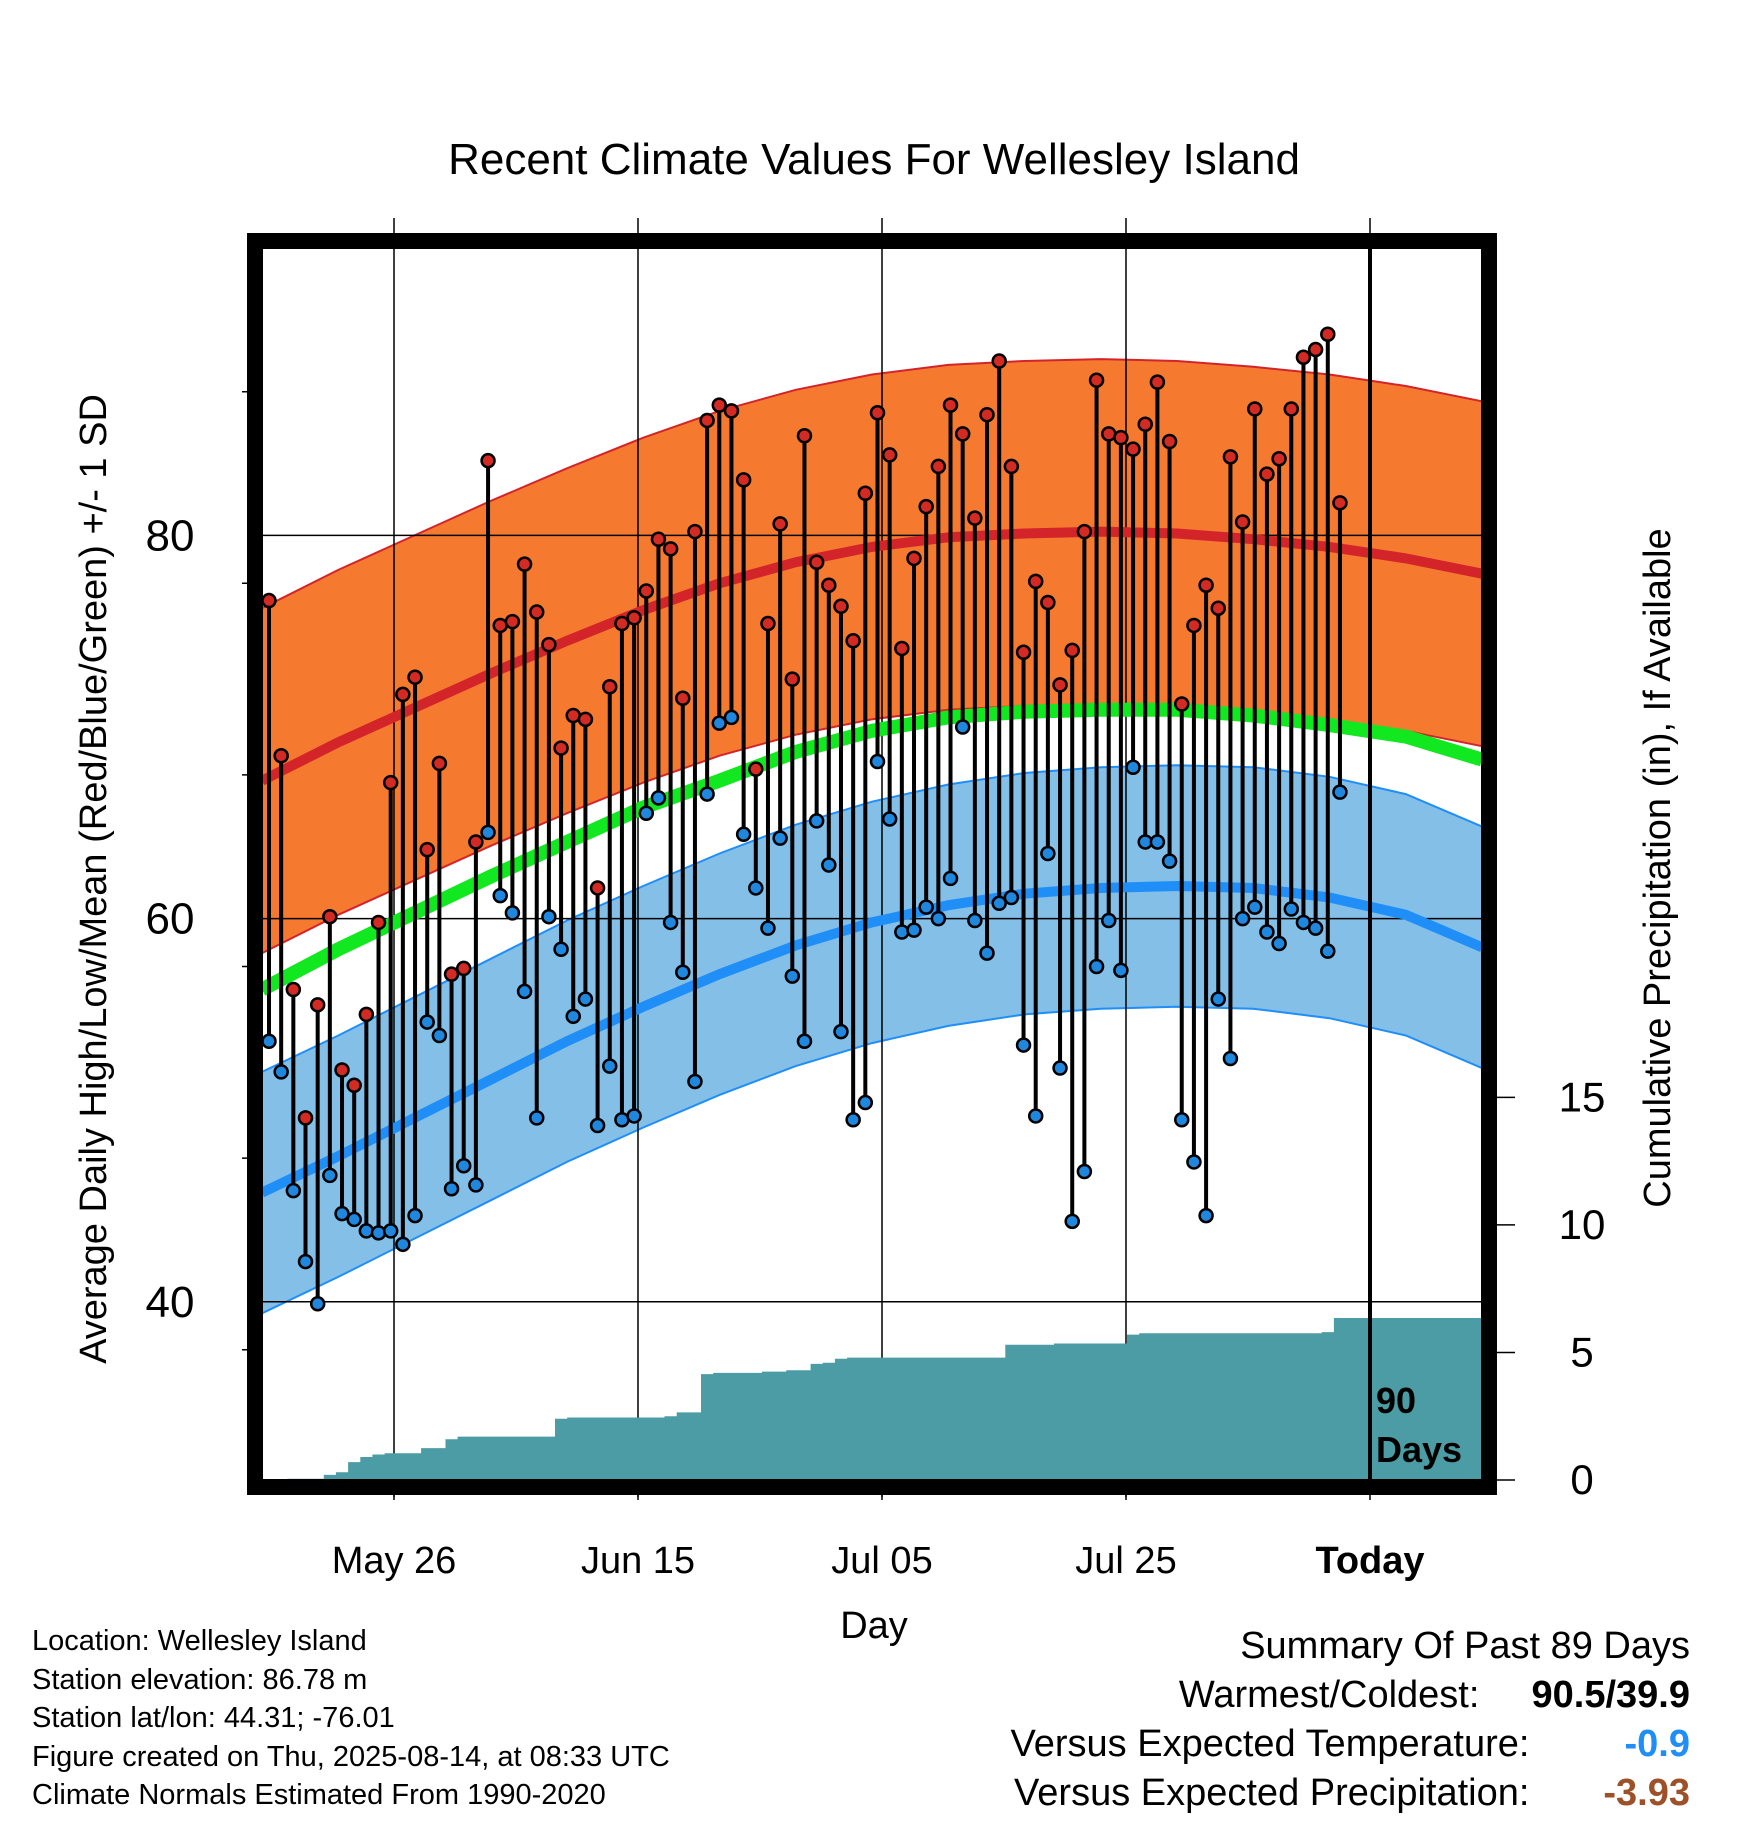 This screenshot has width=1748, height=1828. What do you see at coordinates (1272, 1793) in the screenshot?
I see `precip-departure-label: Versus Expected Precipitation:` at bounding box center [1272, 1793].